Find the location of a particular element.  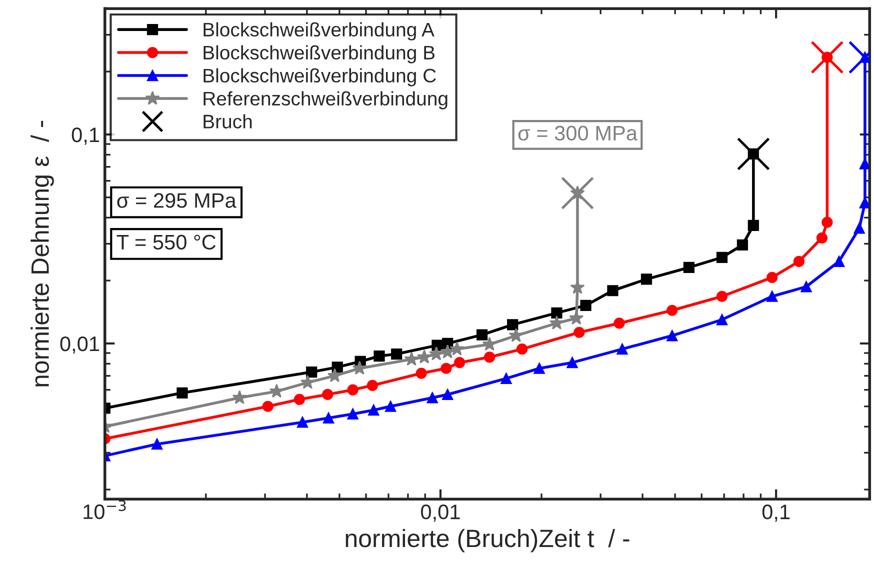

legend-label: Blockschweißverbindung C is located at coordinates (320, 77).